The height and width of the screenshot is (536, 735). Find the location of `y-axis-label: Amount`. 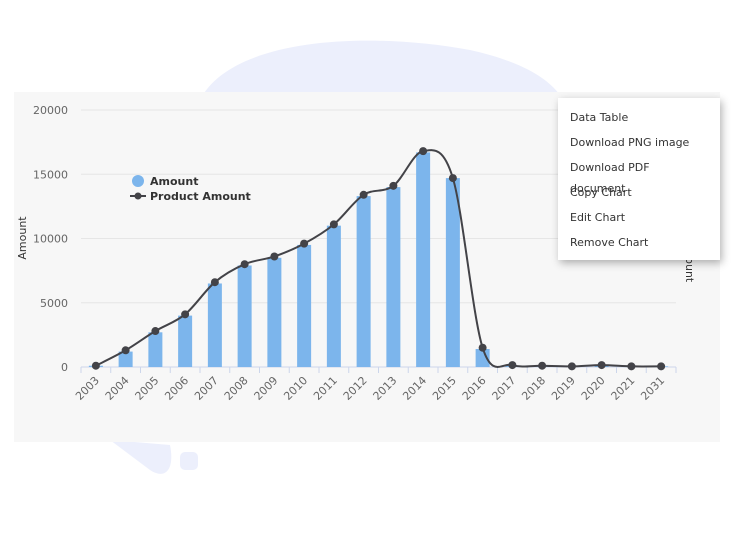

y-axis-label: Amount is located at coordinates (22, 238).